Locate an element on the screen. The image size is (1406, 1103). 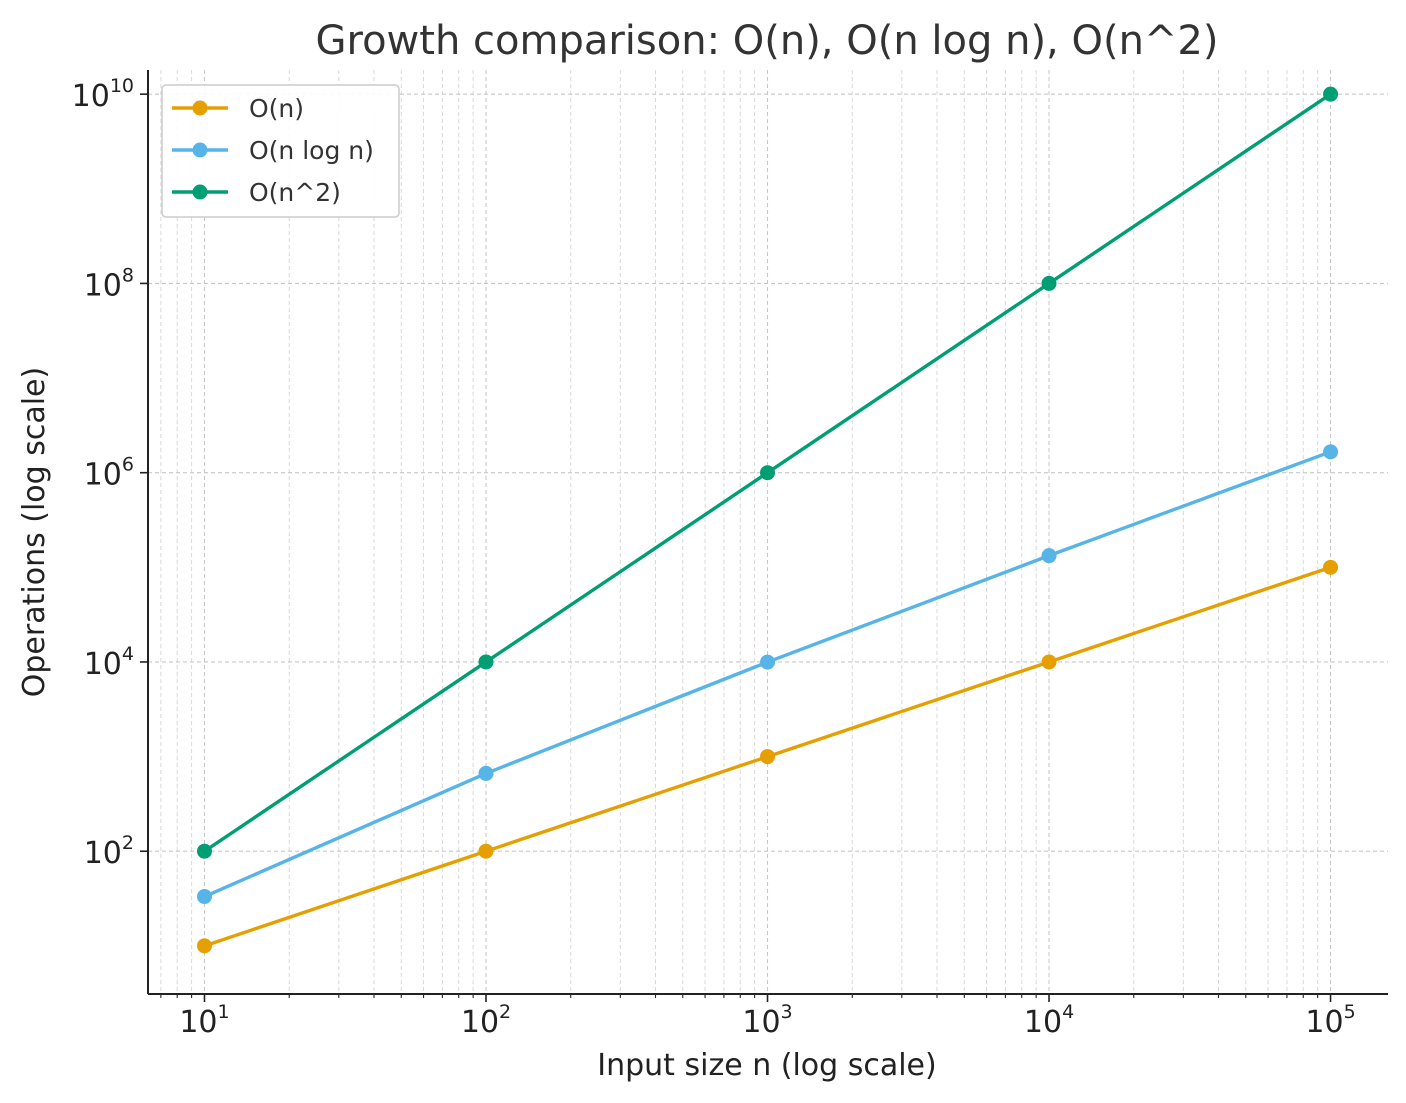
tick-label: 10³ is located at coordinates (767, 1020).